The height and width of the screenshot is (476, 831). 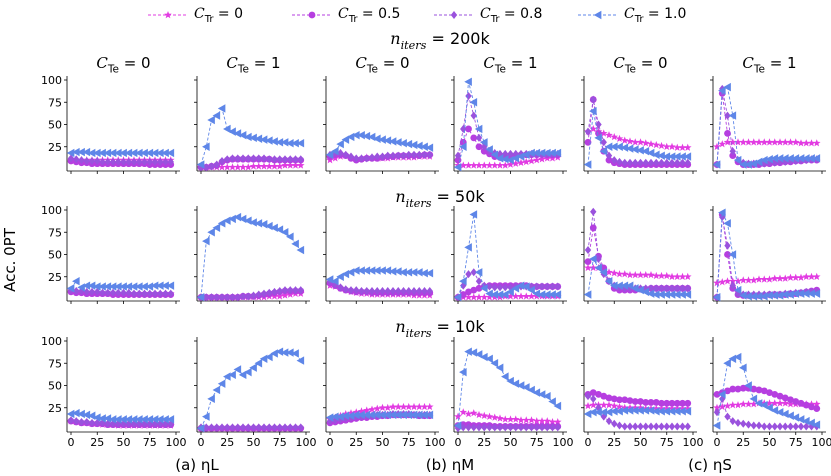 I want to click on panel: 0 25 50 75 100, so click(x=512, y=393).